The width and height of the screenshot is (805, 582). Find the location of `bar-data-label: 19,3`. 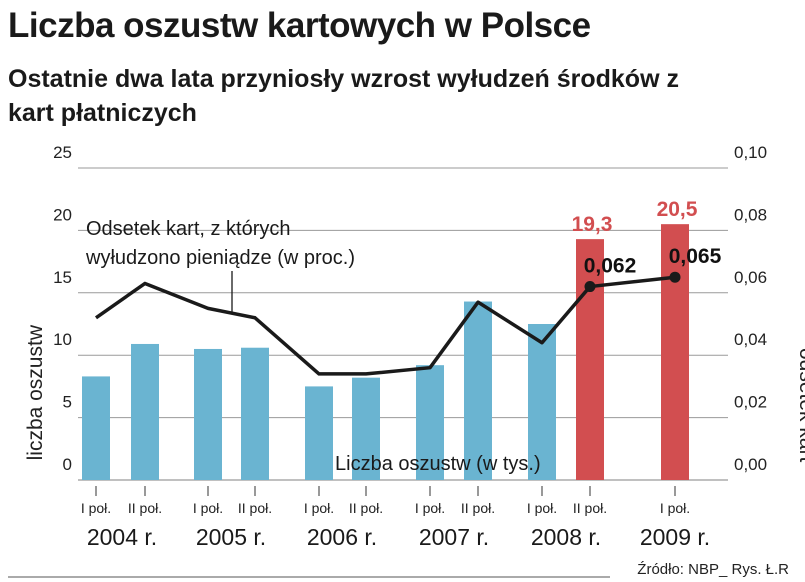

bar-data-label: 19,3 is located at coordinates (592, 224).